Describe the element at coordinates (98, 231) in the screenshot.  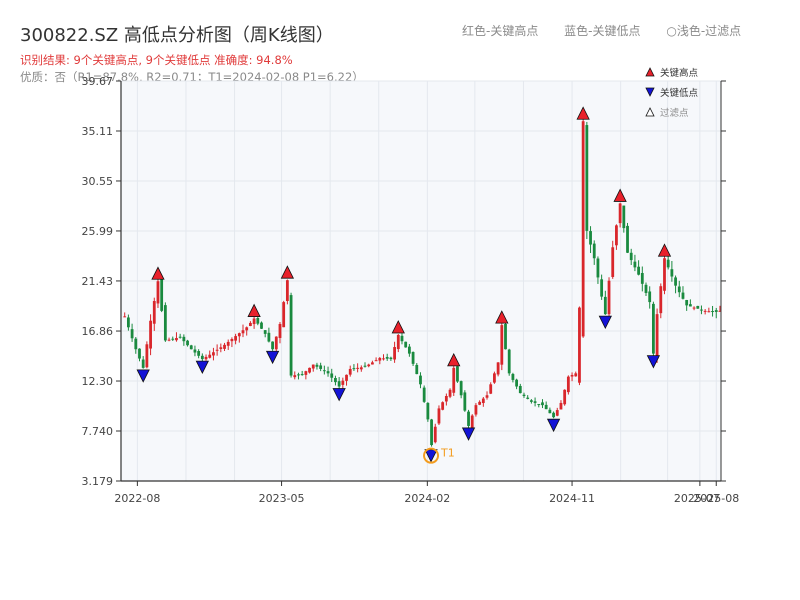
I see `y-tick-label: 25.99` at that location.